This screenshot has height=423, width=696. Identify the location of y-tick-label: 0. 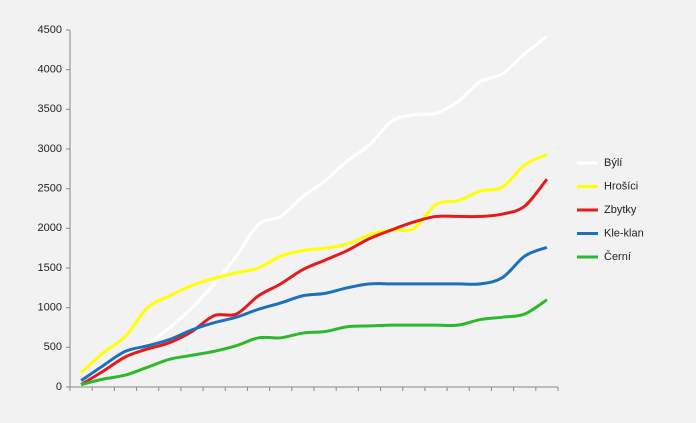
(59, 387).